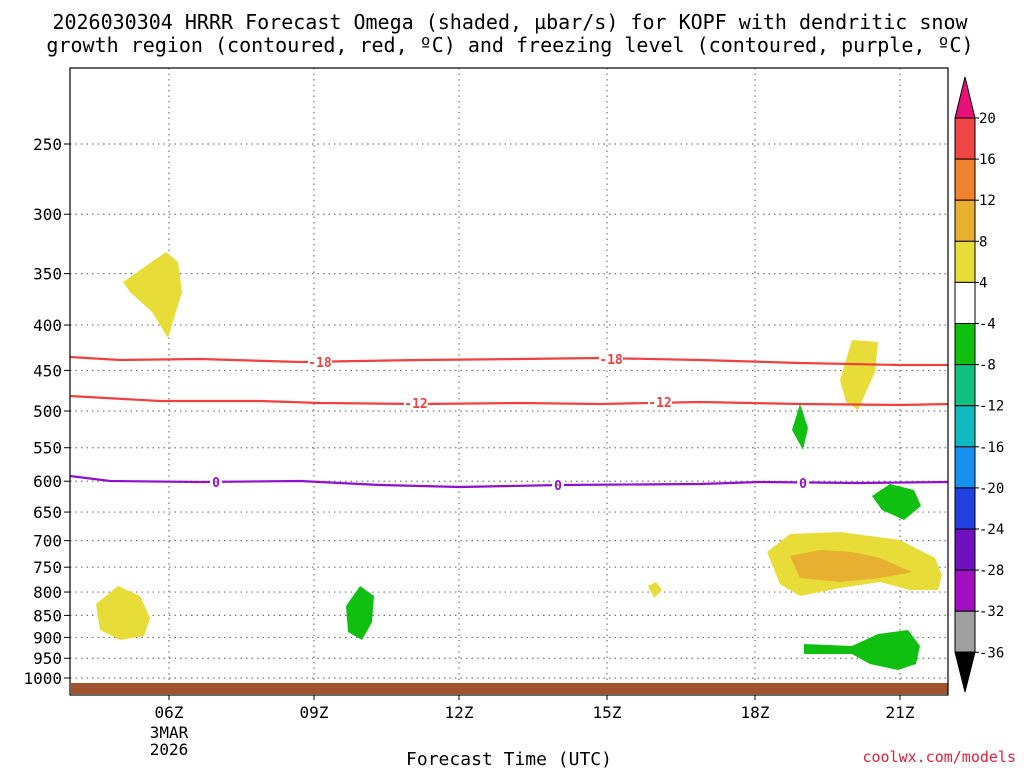 The width and height of the screenshot is (1024, 768). I want to click on contour-label-minus12-a: -12, so click(415, 404).